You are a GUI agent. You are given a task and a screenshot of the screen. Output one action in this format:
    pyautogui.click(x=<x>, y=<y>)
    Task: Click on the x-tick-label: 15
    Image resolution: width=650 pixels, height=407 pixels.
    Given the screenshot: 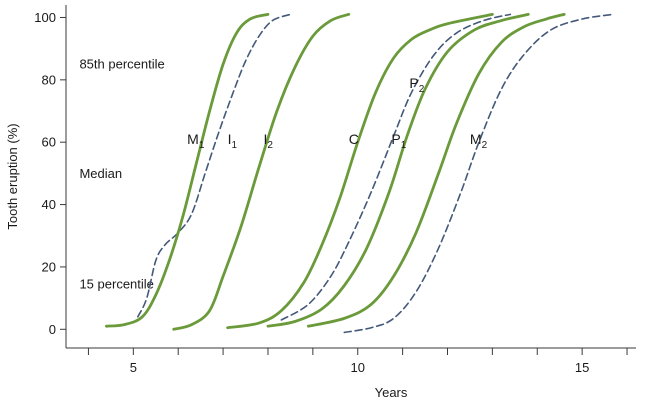 What is the action you would take?
    pyautogui.click(x=582, y=367)
    